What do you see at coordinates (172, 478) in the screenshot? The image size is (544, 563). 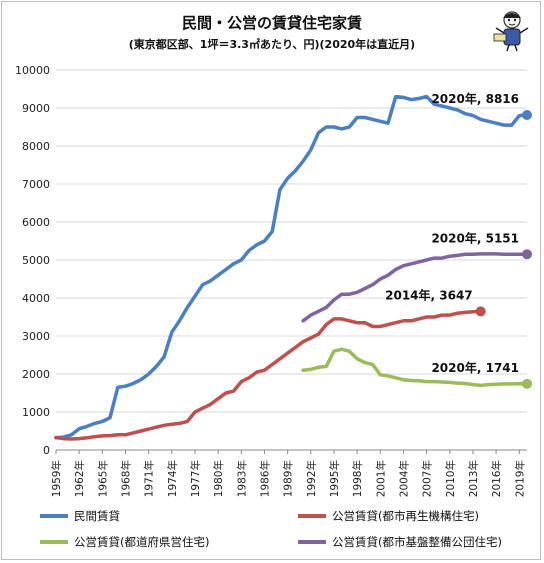 I see `x-tick-label: 1974年` at bounding box center [172, 478].